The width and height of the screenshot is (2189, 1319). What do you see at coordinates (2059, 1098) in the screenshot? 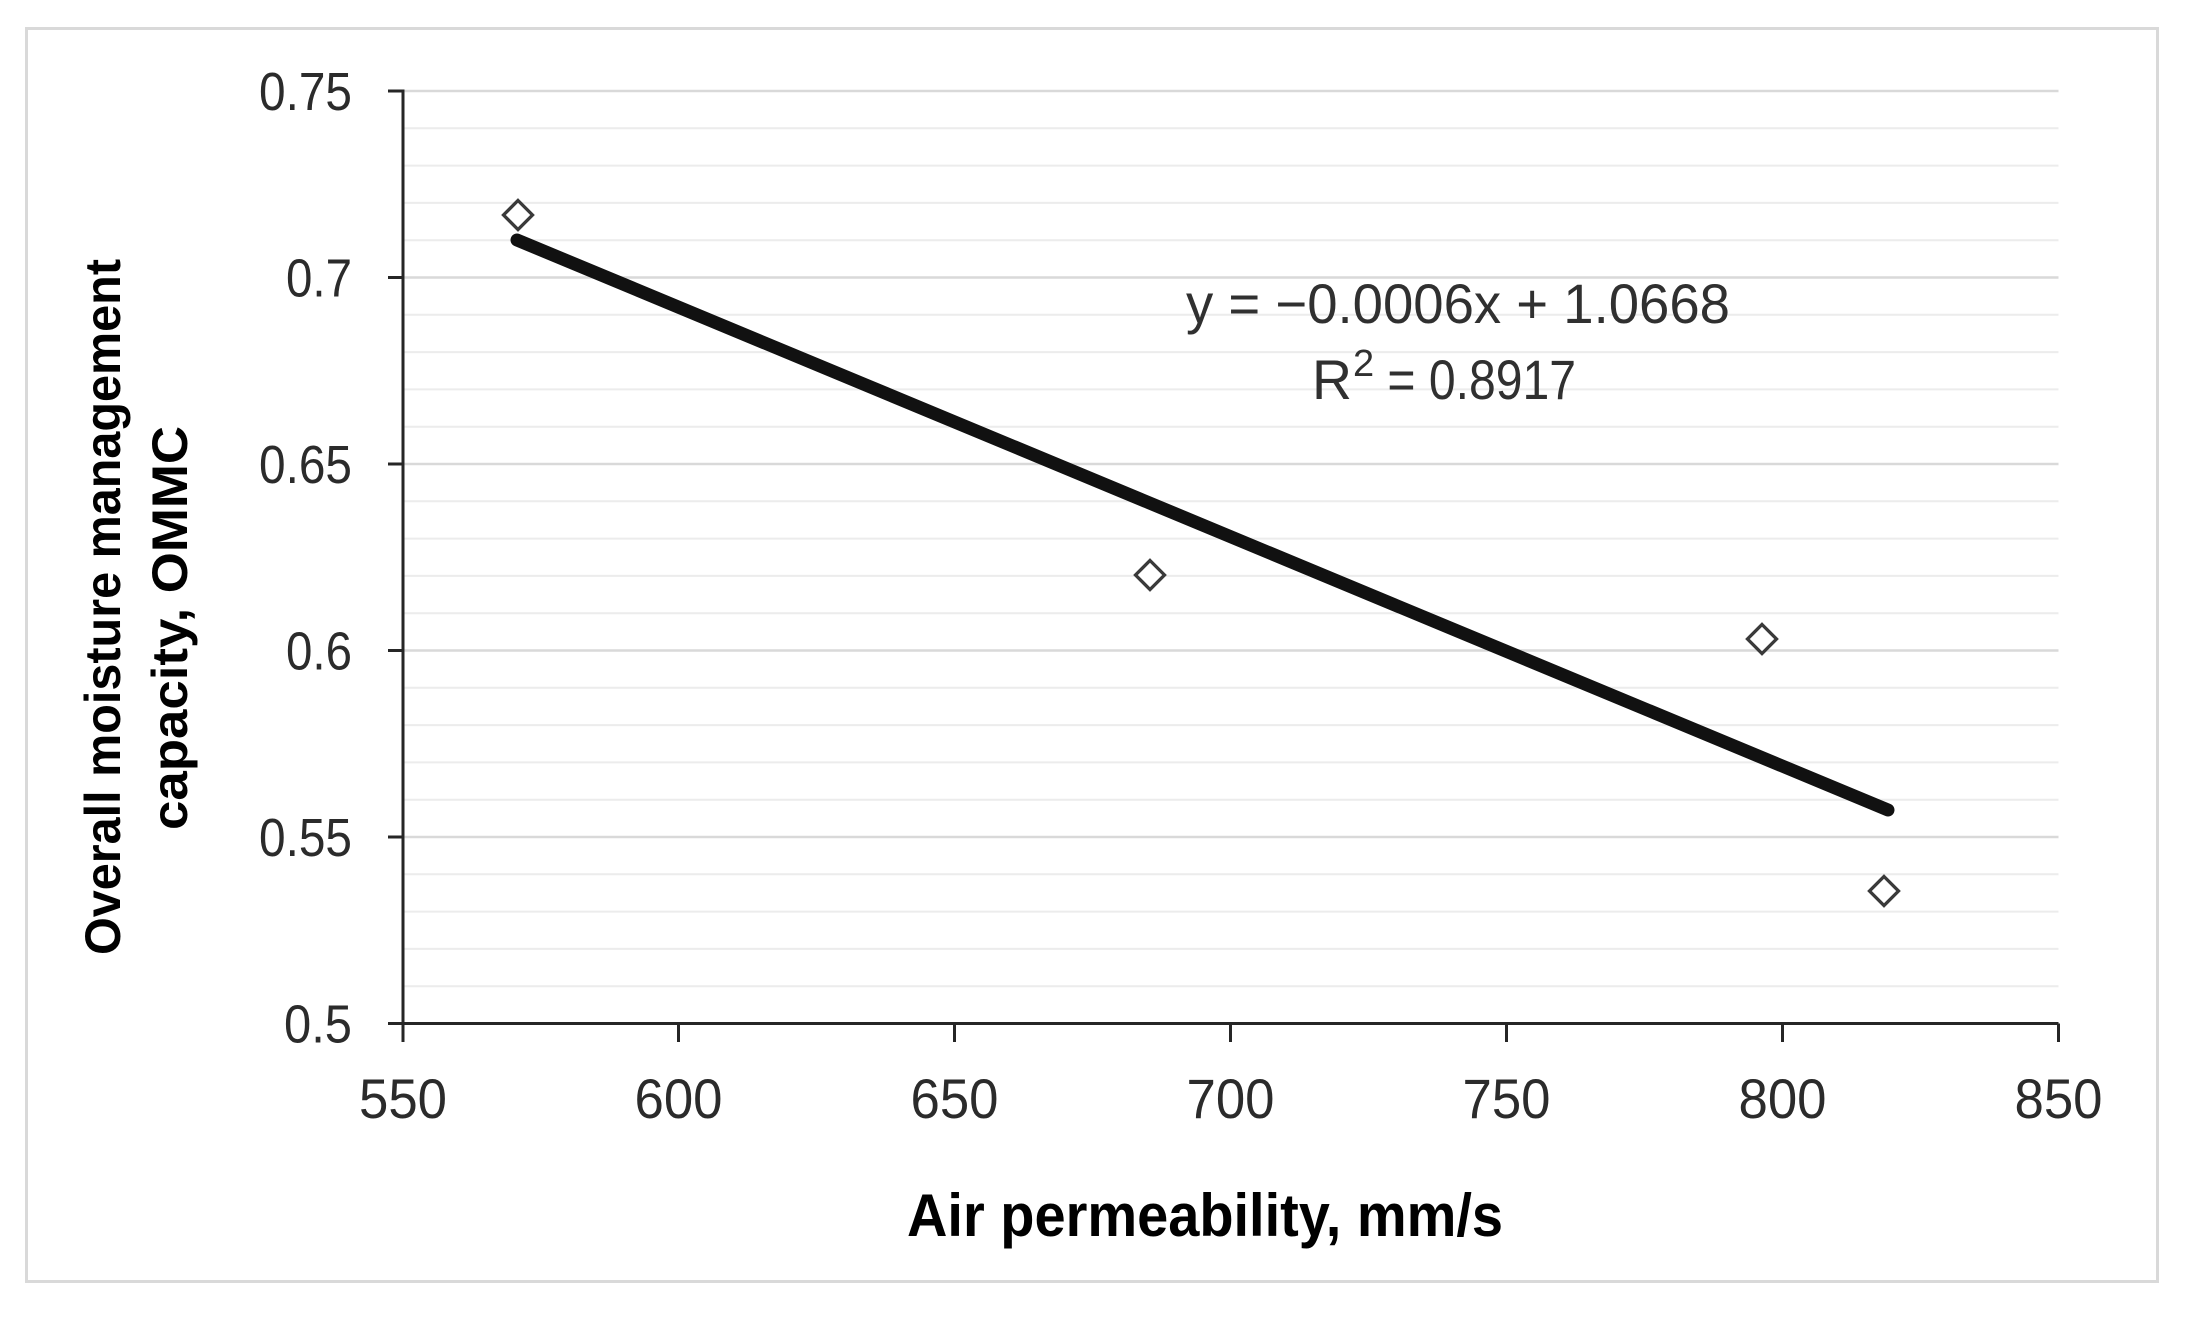
I see `svg-text: 850` at bounding box center [2059, 1098].